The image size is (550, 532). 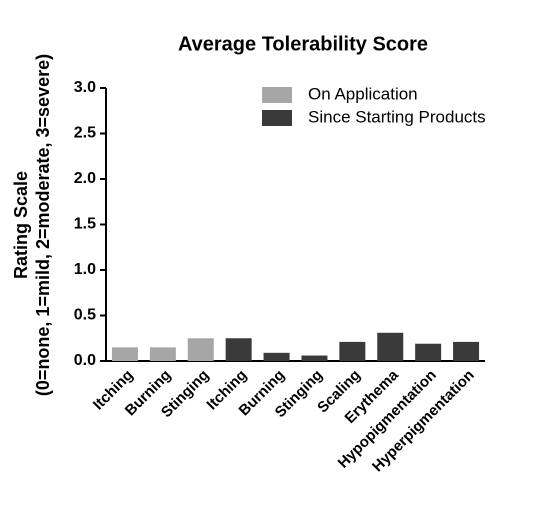 I want to click on y-tick-label: 0.0, so click(x=85, y=360).